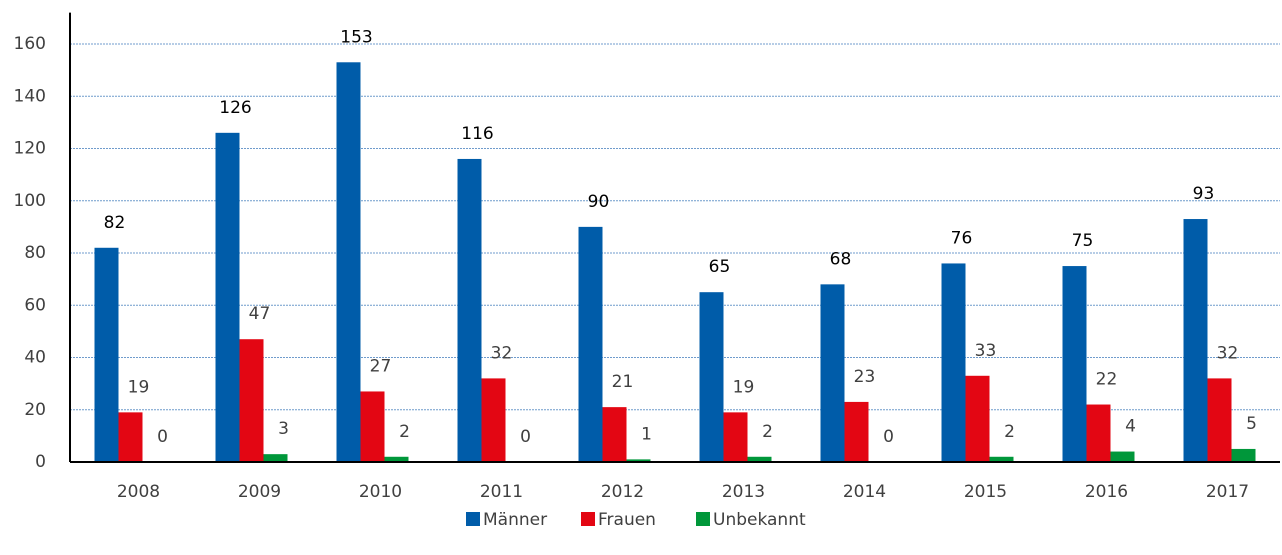 This screenshot has width=1282, height=555. What do you see at coordinates (986, 351) in the screenshot?
I see `value-label: 33` at bounding box center [986, 351].